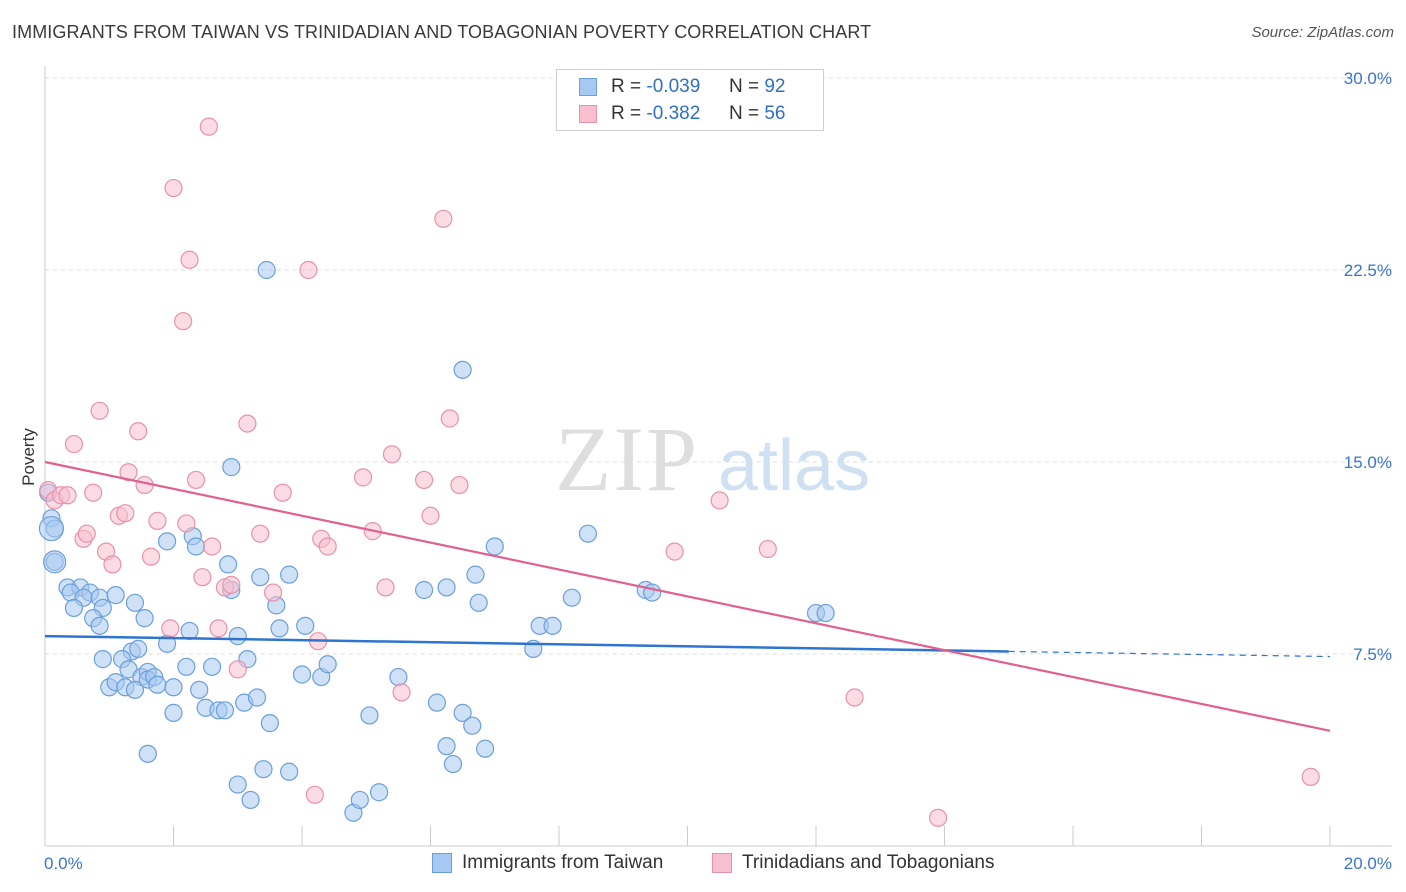  I want to click on bottom-legend-swatch-taiwan, so click(442, 863).